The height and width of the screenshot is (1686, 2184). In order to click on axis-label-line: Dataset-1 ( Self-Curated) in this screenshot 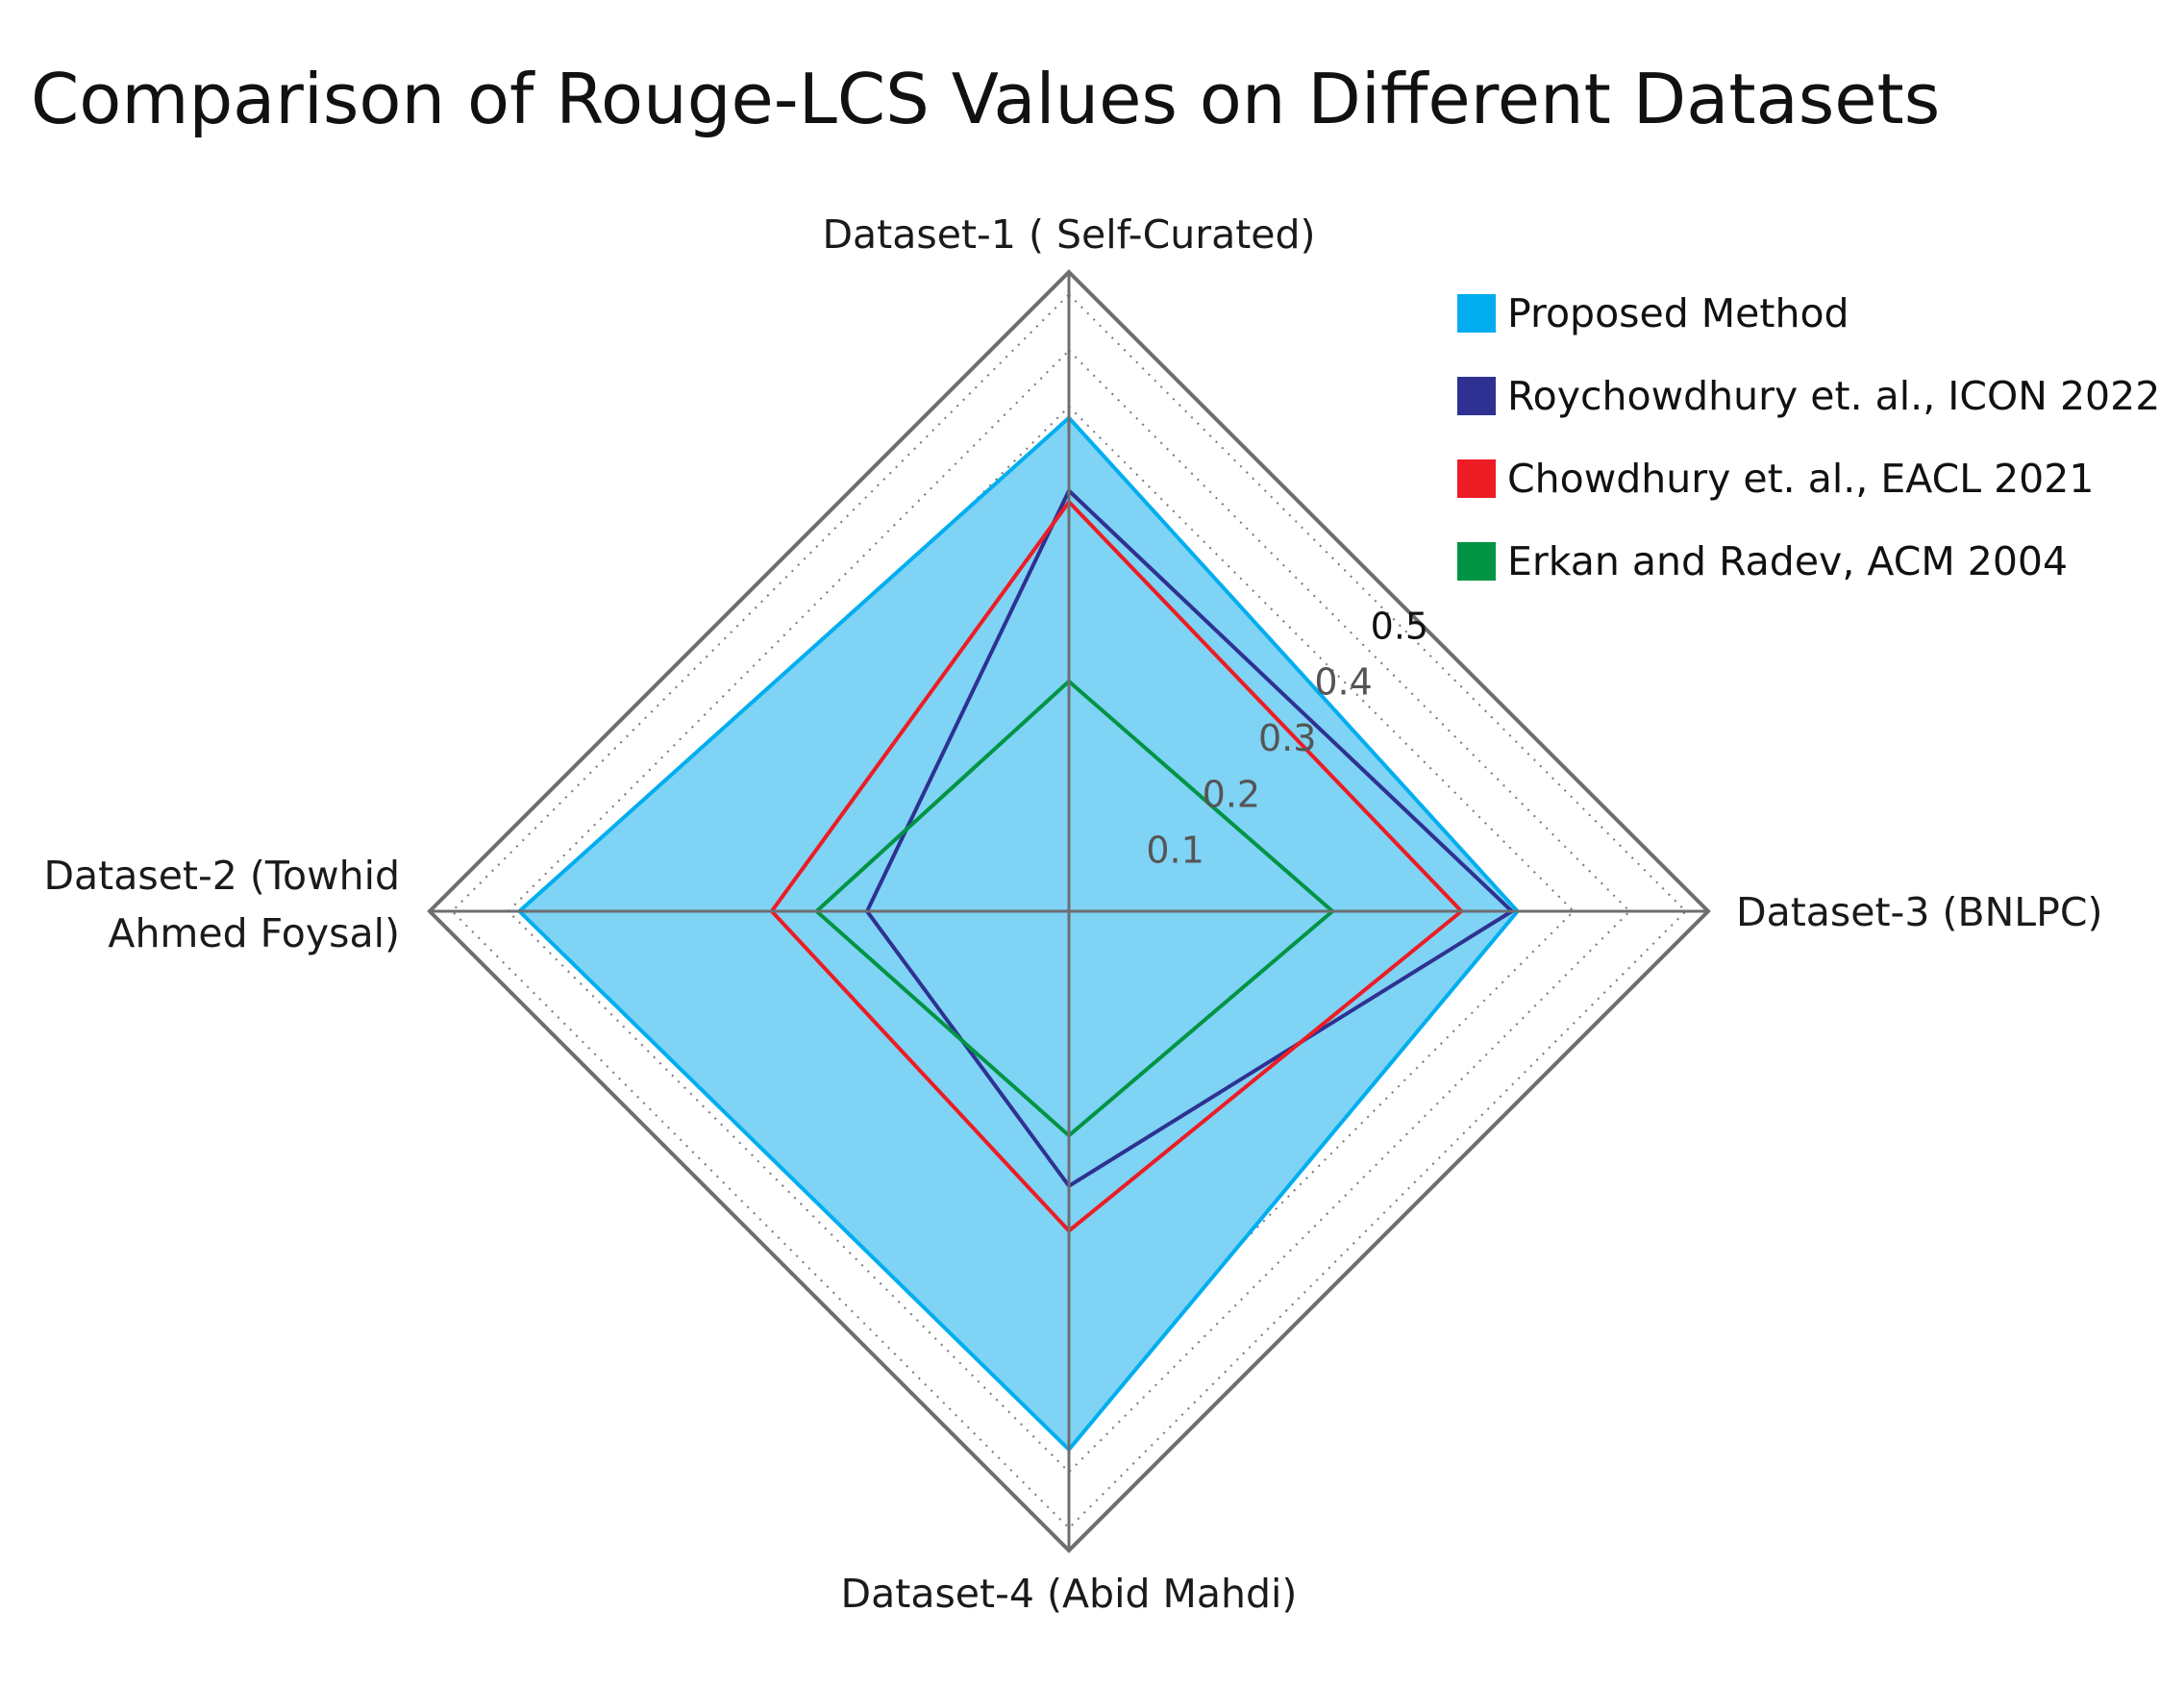, I will do `click(1069, 235)`.